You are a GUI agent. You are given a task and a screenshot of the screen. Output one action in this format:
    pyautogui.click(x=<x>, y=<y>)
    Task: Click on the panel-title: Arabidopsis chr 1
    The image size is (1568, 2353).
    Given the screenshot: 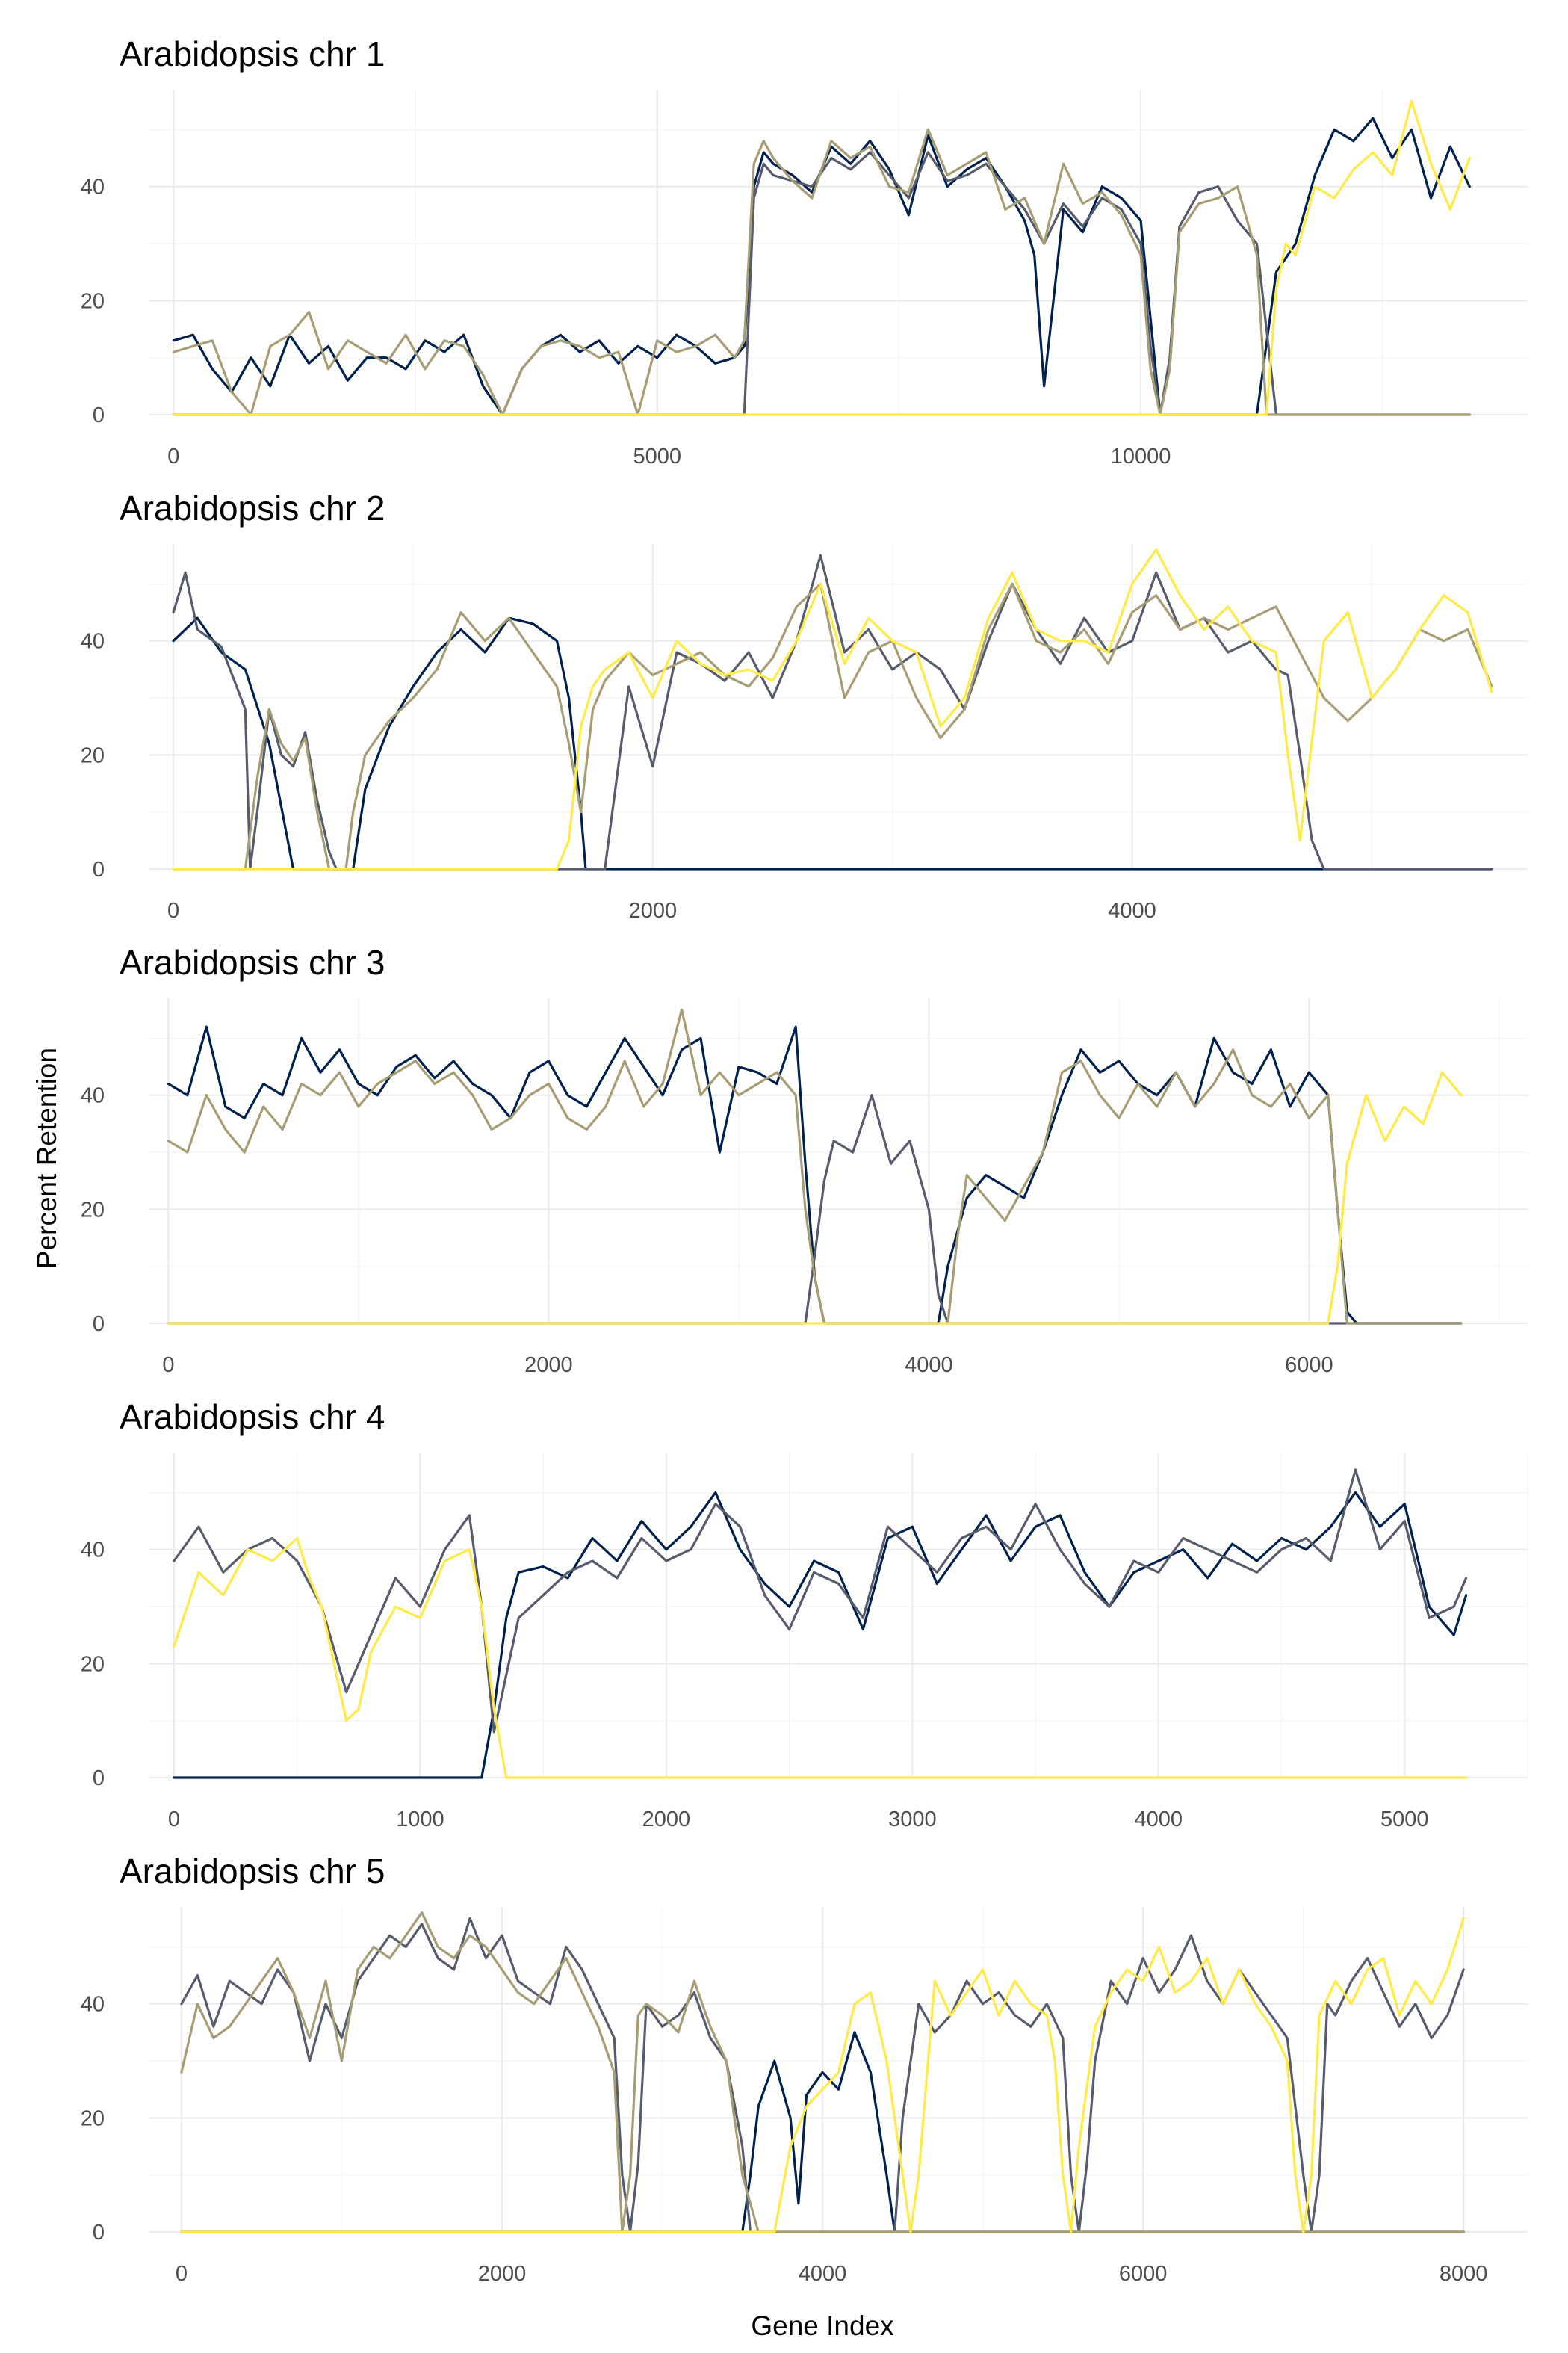 What is the action you would take?
    pyautogui.click(x=253, y=53)
    